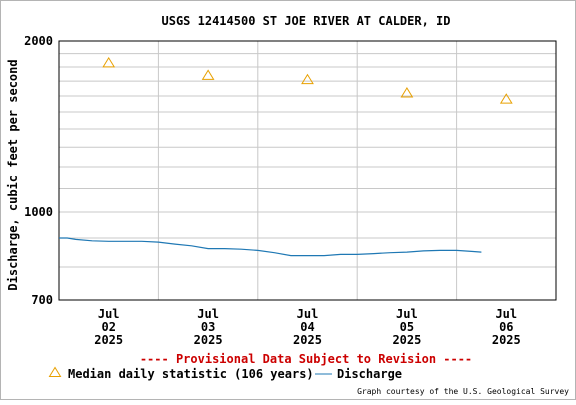 This screenshot has height=405, width=576. Describe the element at coordinates (55, 371) in the screenshot. I see `legend-triangle-icon` at that location.